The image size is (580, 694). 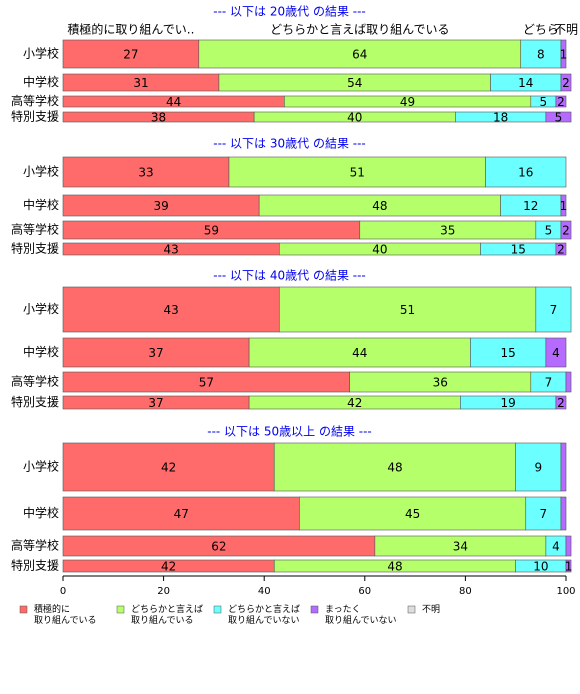 What do you see at coordinates (289, 12) in the screenshot?
I see `group-title: --- 以下は 20歳代 の結果 ---` at bounding box center [289, 12].